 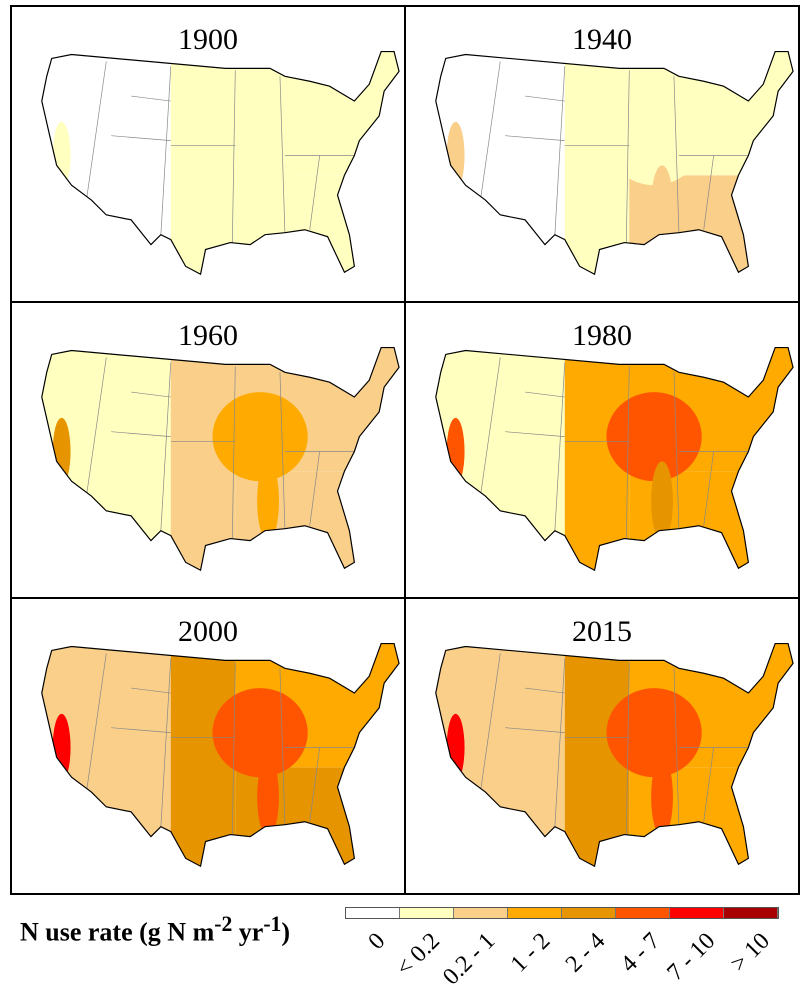 What do you see at coordinates (691, 957) in the screenshot?
I see `legend-label: 7 - 10` at bounding box center [691, 957].